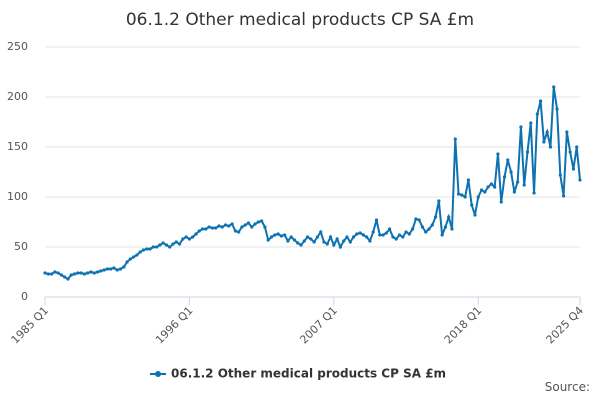  I want to click on y-tick-label: 50, so click(21, 246).